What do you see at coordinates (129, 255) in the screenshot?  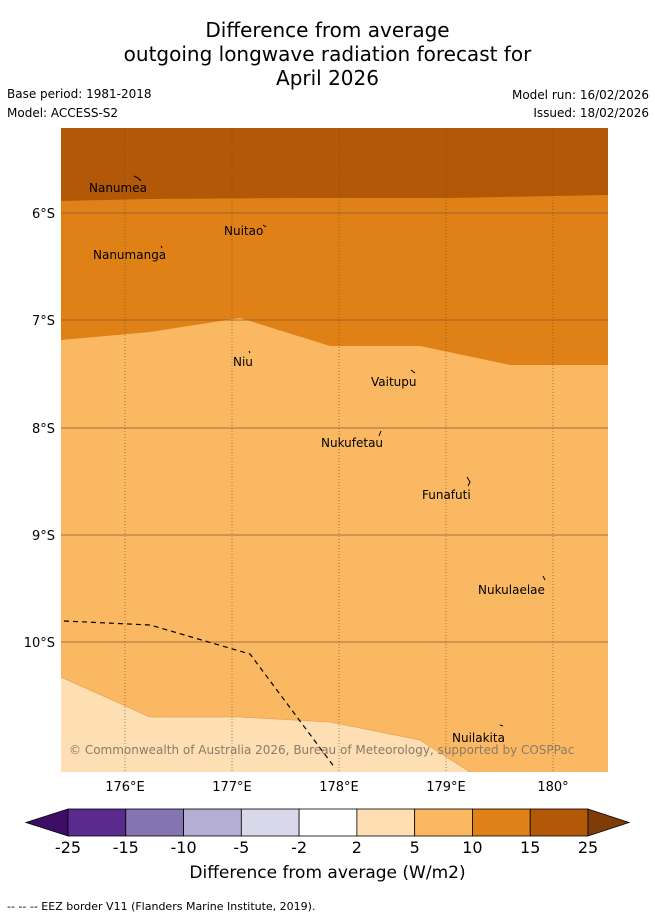 I see `island-label-nanumanga: Nanumanga` at bounding box center [129, 255].